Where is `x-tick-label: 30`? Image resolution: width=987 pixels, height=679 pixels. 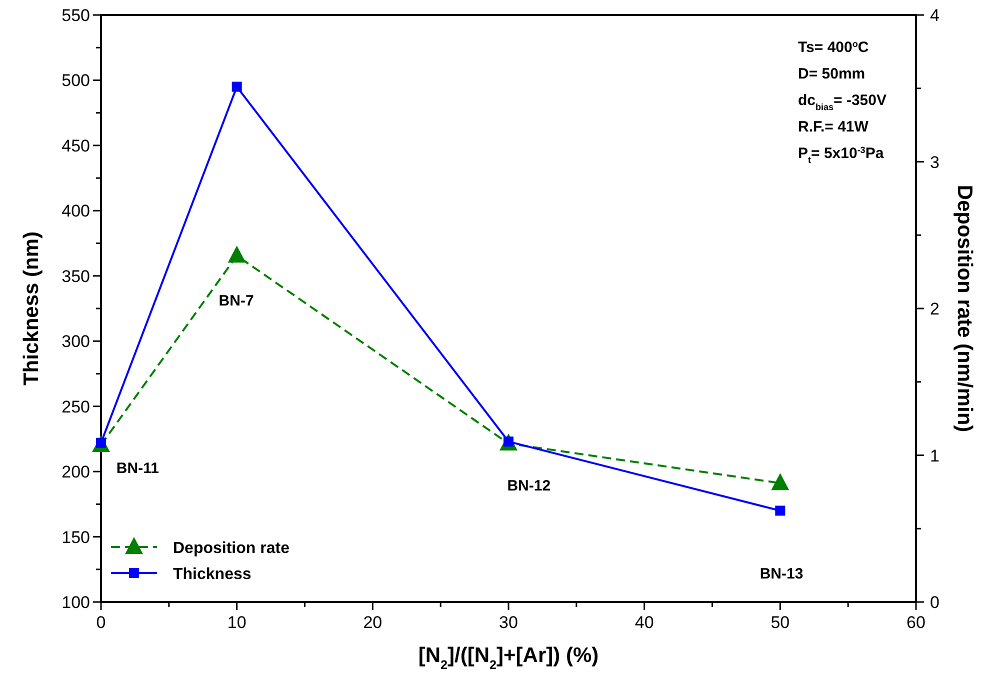
x-tick-label: 30 is located at coordinates (508, 622).